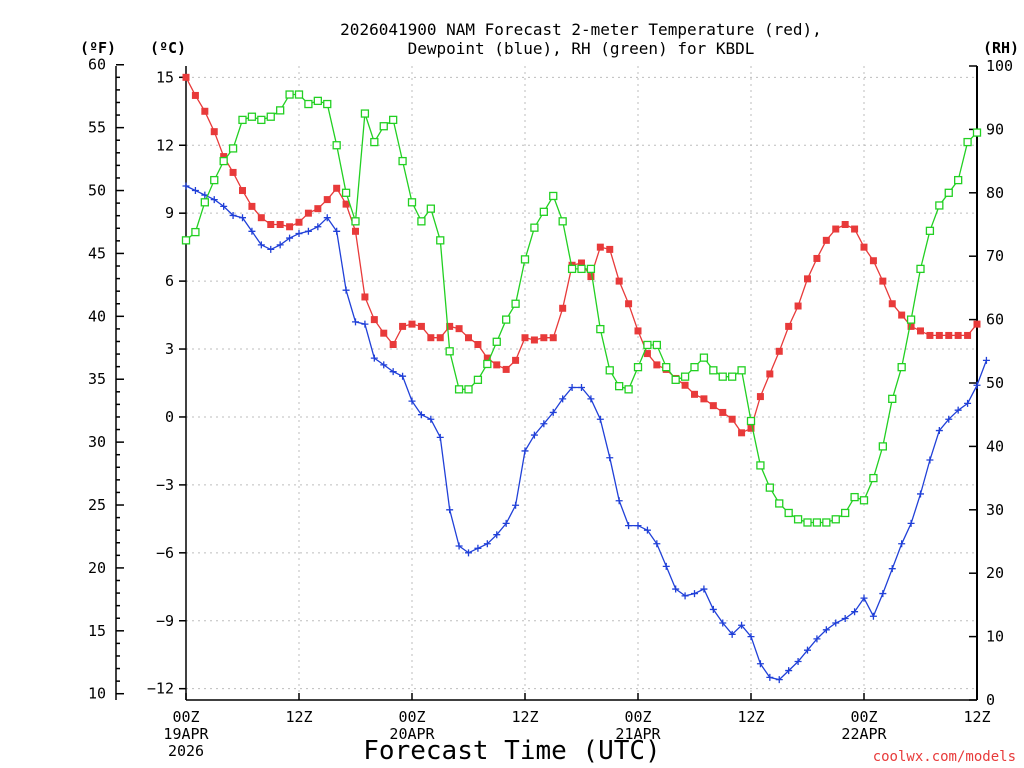  What do you see at coordinates (995, 193) in the screenshot?
I see `rh-tick-label: 80` at bounding box center [995, 193].